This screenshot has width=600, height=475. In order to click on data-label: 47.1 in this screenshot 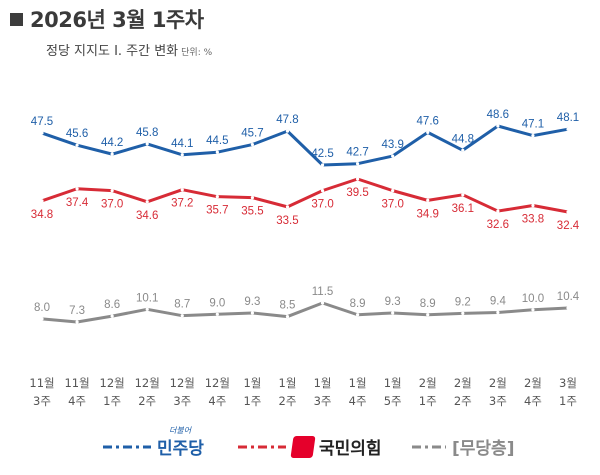, I will do `click(533, 125)`.